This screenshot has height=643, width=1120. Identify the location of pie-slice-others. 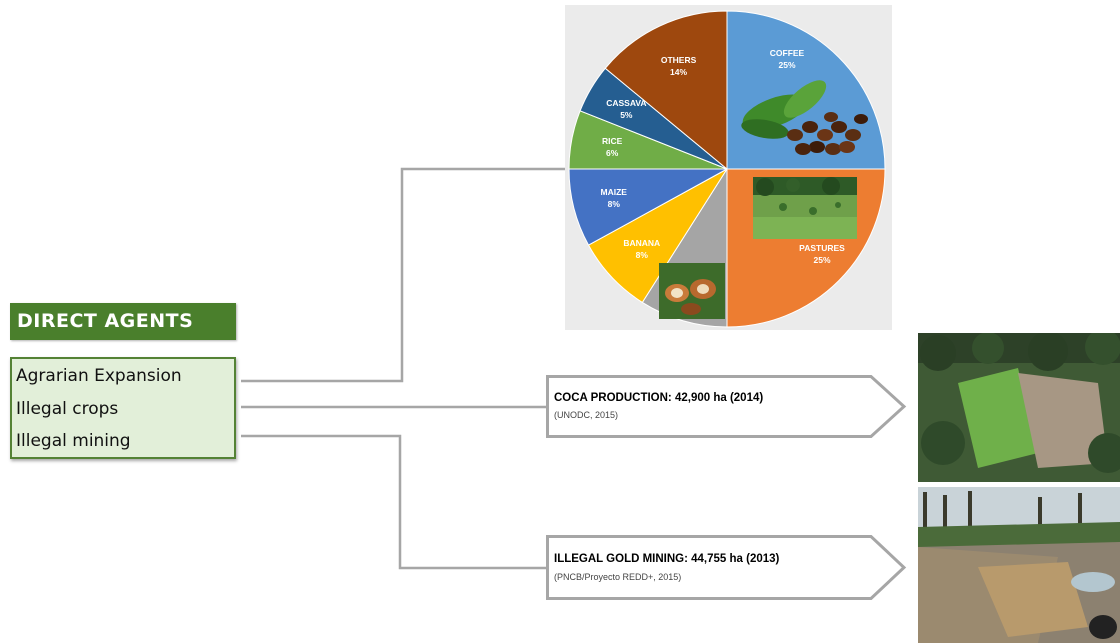
(666, 90).